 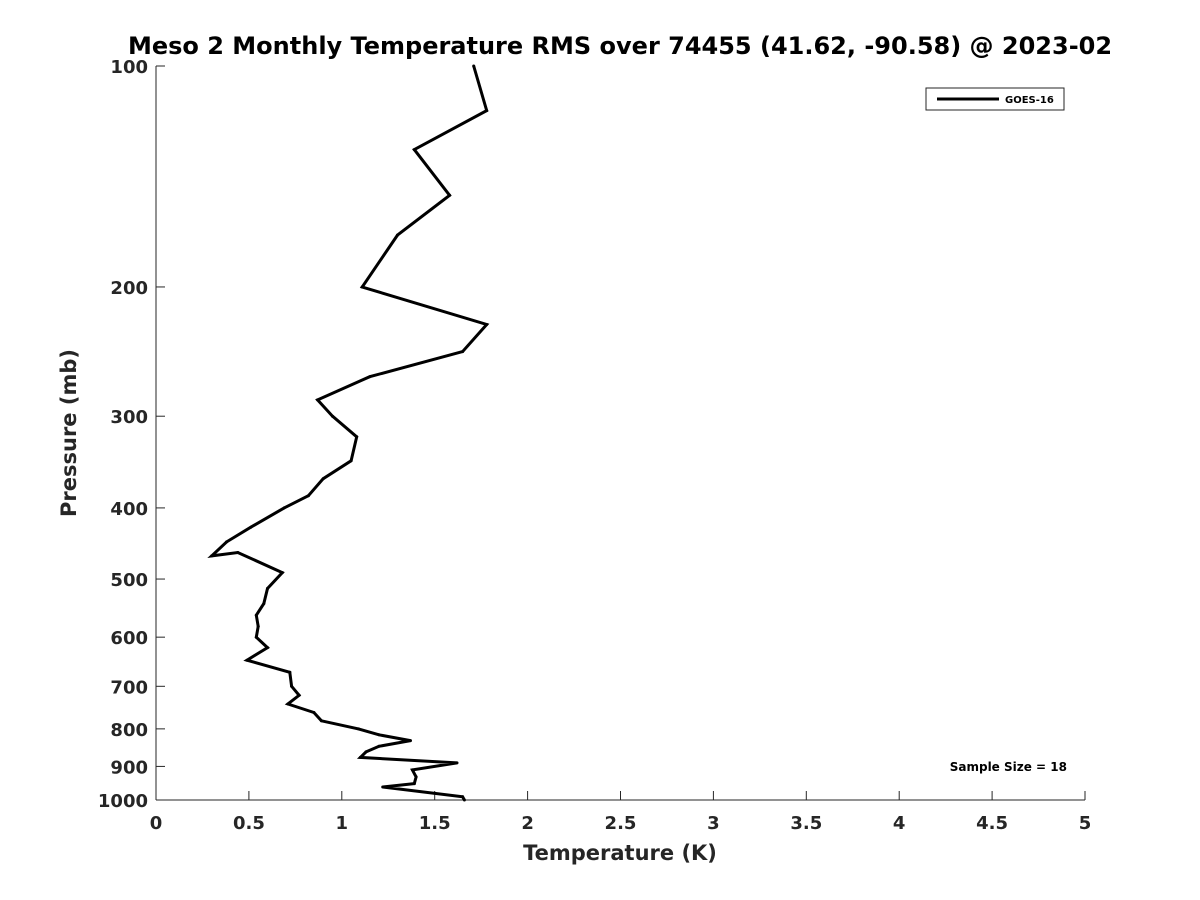 I want to click on x-tick-label: 4.5, so click(x=992, y=823).